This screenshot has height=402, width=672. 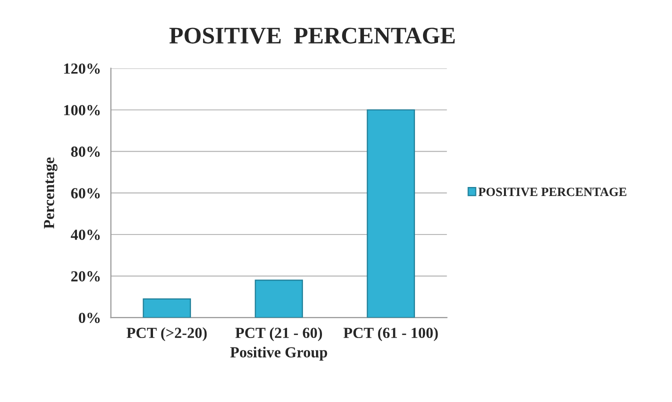 What do you see at coordinates (85, 151) in the screenshot?
I see `y-tick-label: 80%` at bounding box center [85, 151].